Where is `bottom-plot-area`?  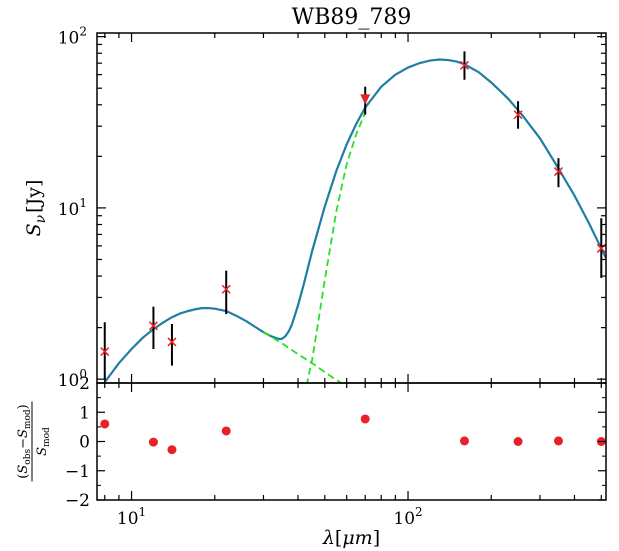 bottom-plot-area is located at coordinates (353, 434).